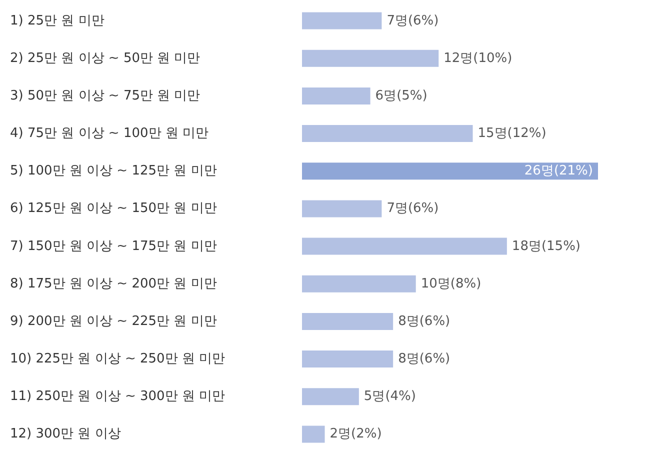 The image size is (650, 455). What do you see at coordinates (113, 246) in the screenshot?
I see `y-tick-label: 7) 150만 원 이상 ~ 175만 원 미만` at bounding box center [113, 246].